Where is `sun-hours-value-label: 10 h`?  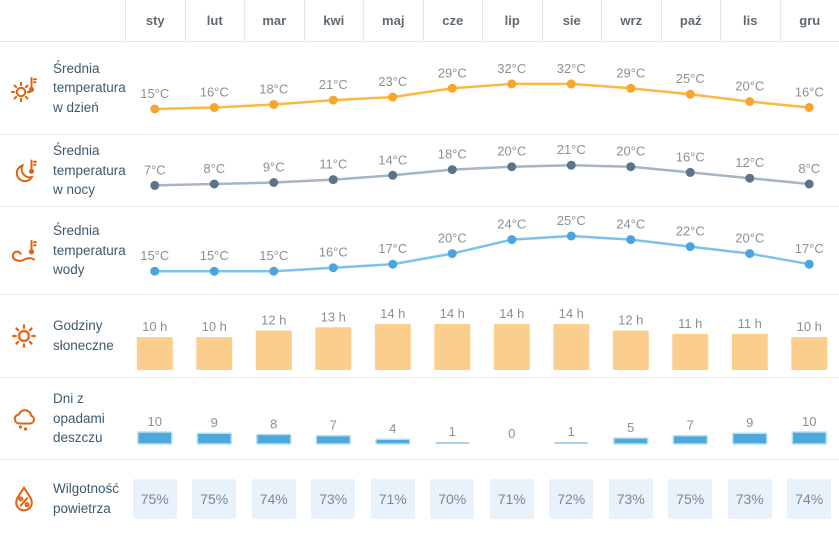
sun-hours-value-label: 10 h is located at coordinates (154, 326).